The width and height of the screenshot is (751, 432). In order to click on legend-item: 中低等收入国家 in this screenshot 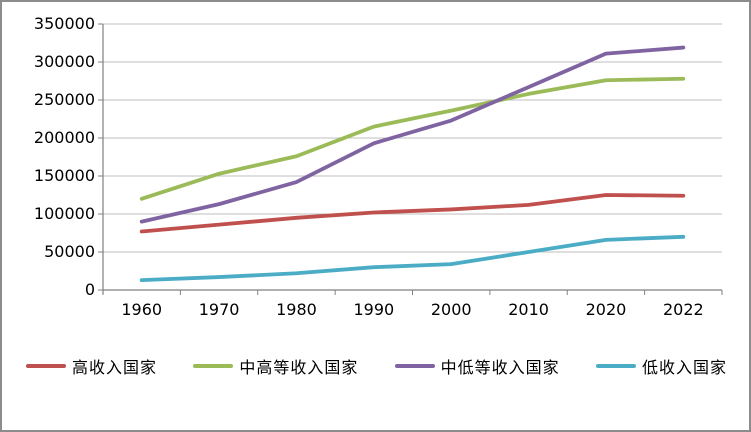, I will do `click(477, 366)`.